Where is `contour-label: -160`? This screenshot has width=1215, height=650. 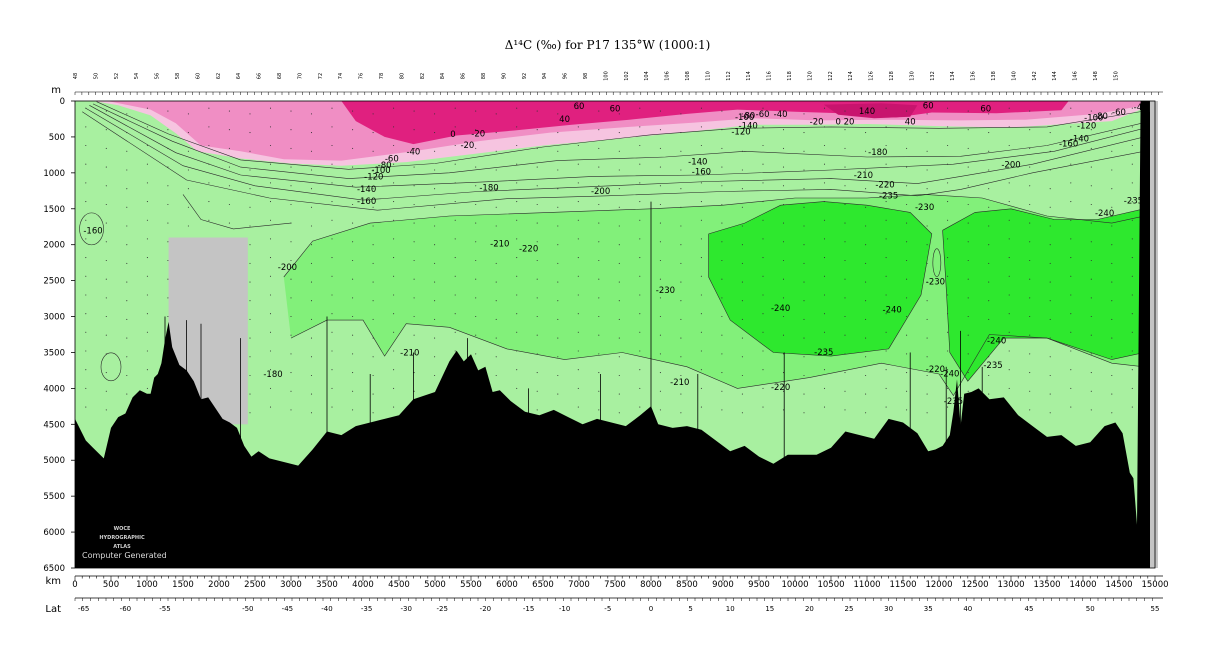 contour-label: -160 is located at coordinates (701, 173).